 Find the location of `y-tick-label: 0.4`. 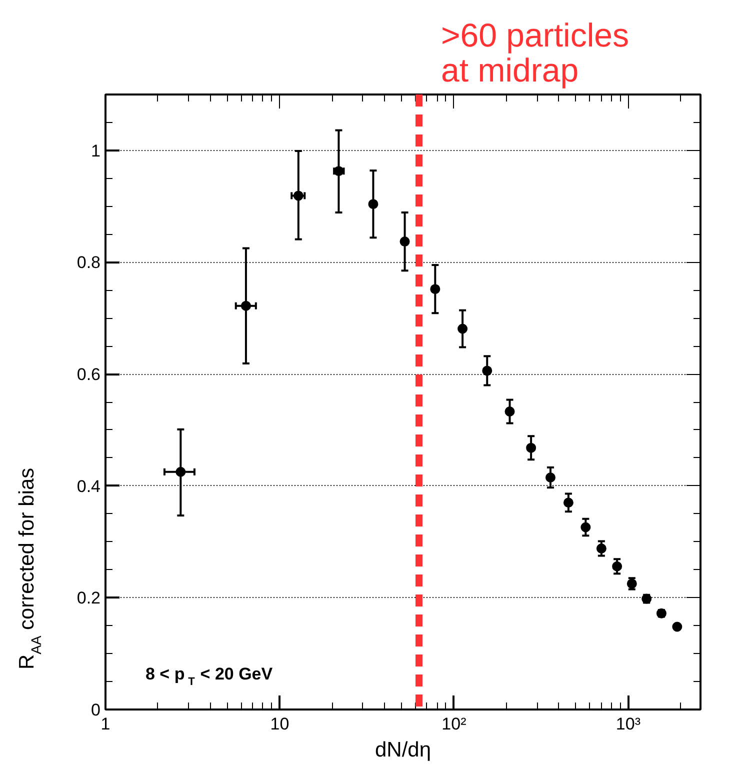

y-tick-label: 0.4 is located at coordinates (88, 486).